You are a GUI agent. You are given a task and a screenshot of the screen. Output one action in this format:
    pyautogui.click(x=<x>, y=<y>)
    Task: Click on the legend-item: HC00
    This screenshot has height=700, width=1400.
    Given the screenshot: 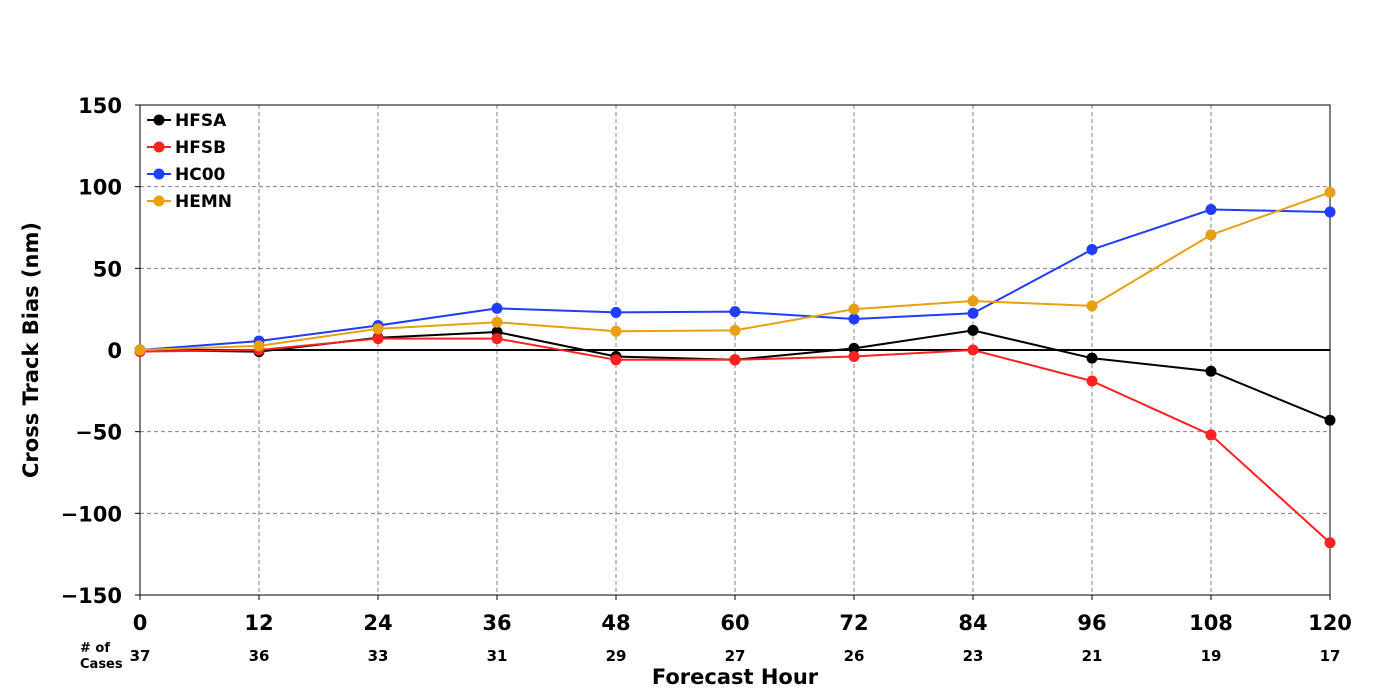 What is the action you would take?
    pyautogui.click(x=186, y=175)
    